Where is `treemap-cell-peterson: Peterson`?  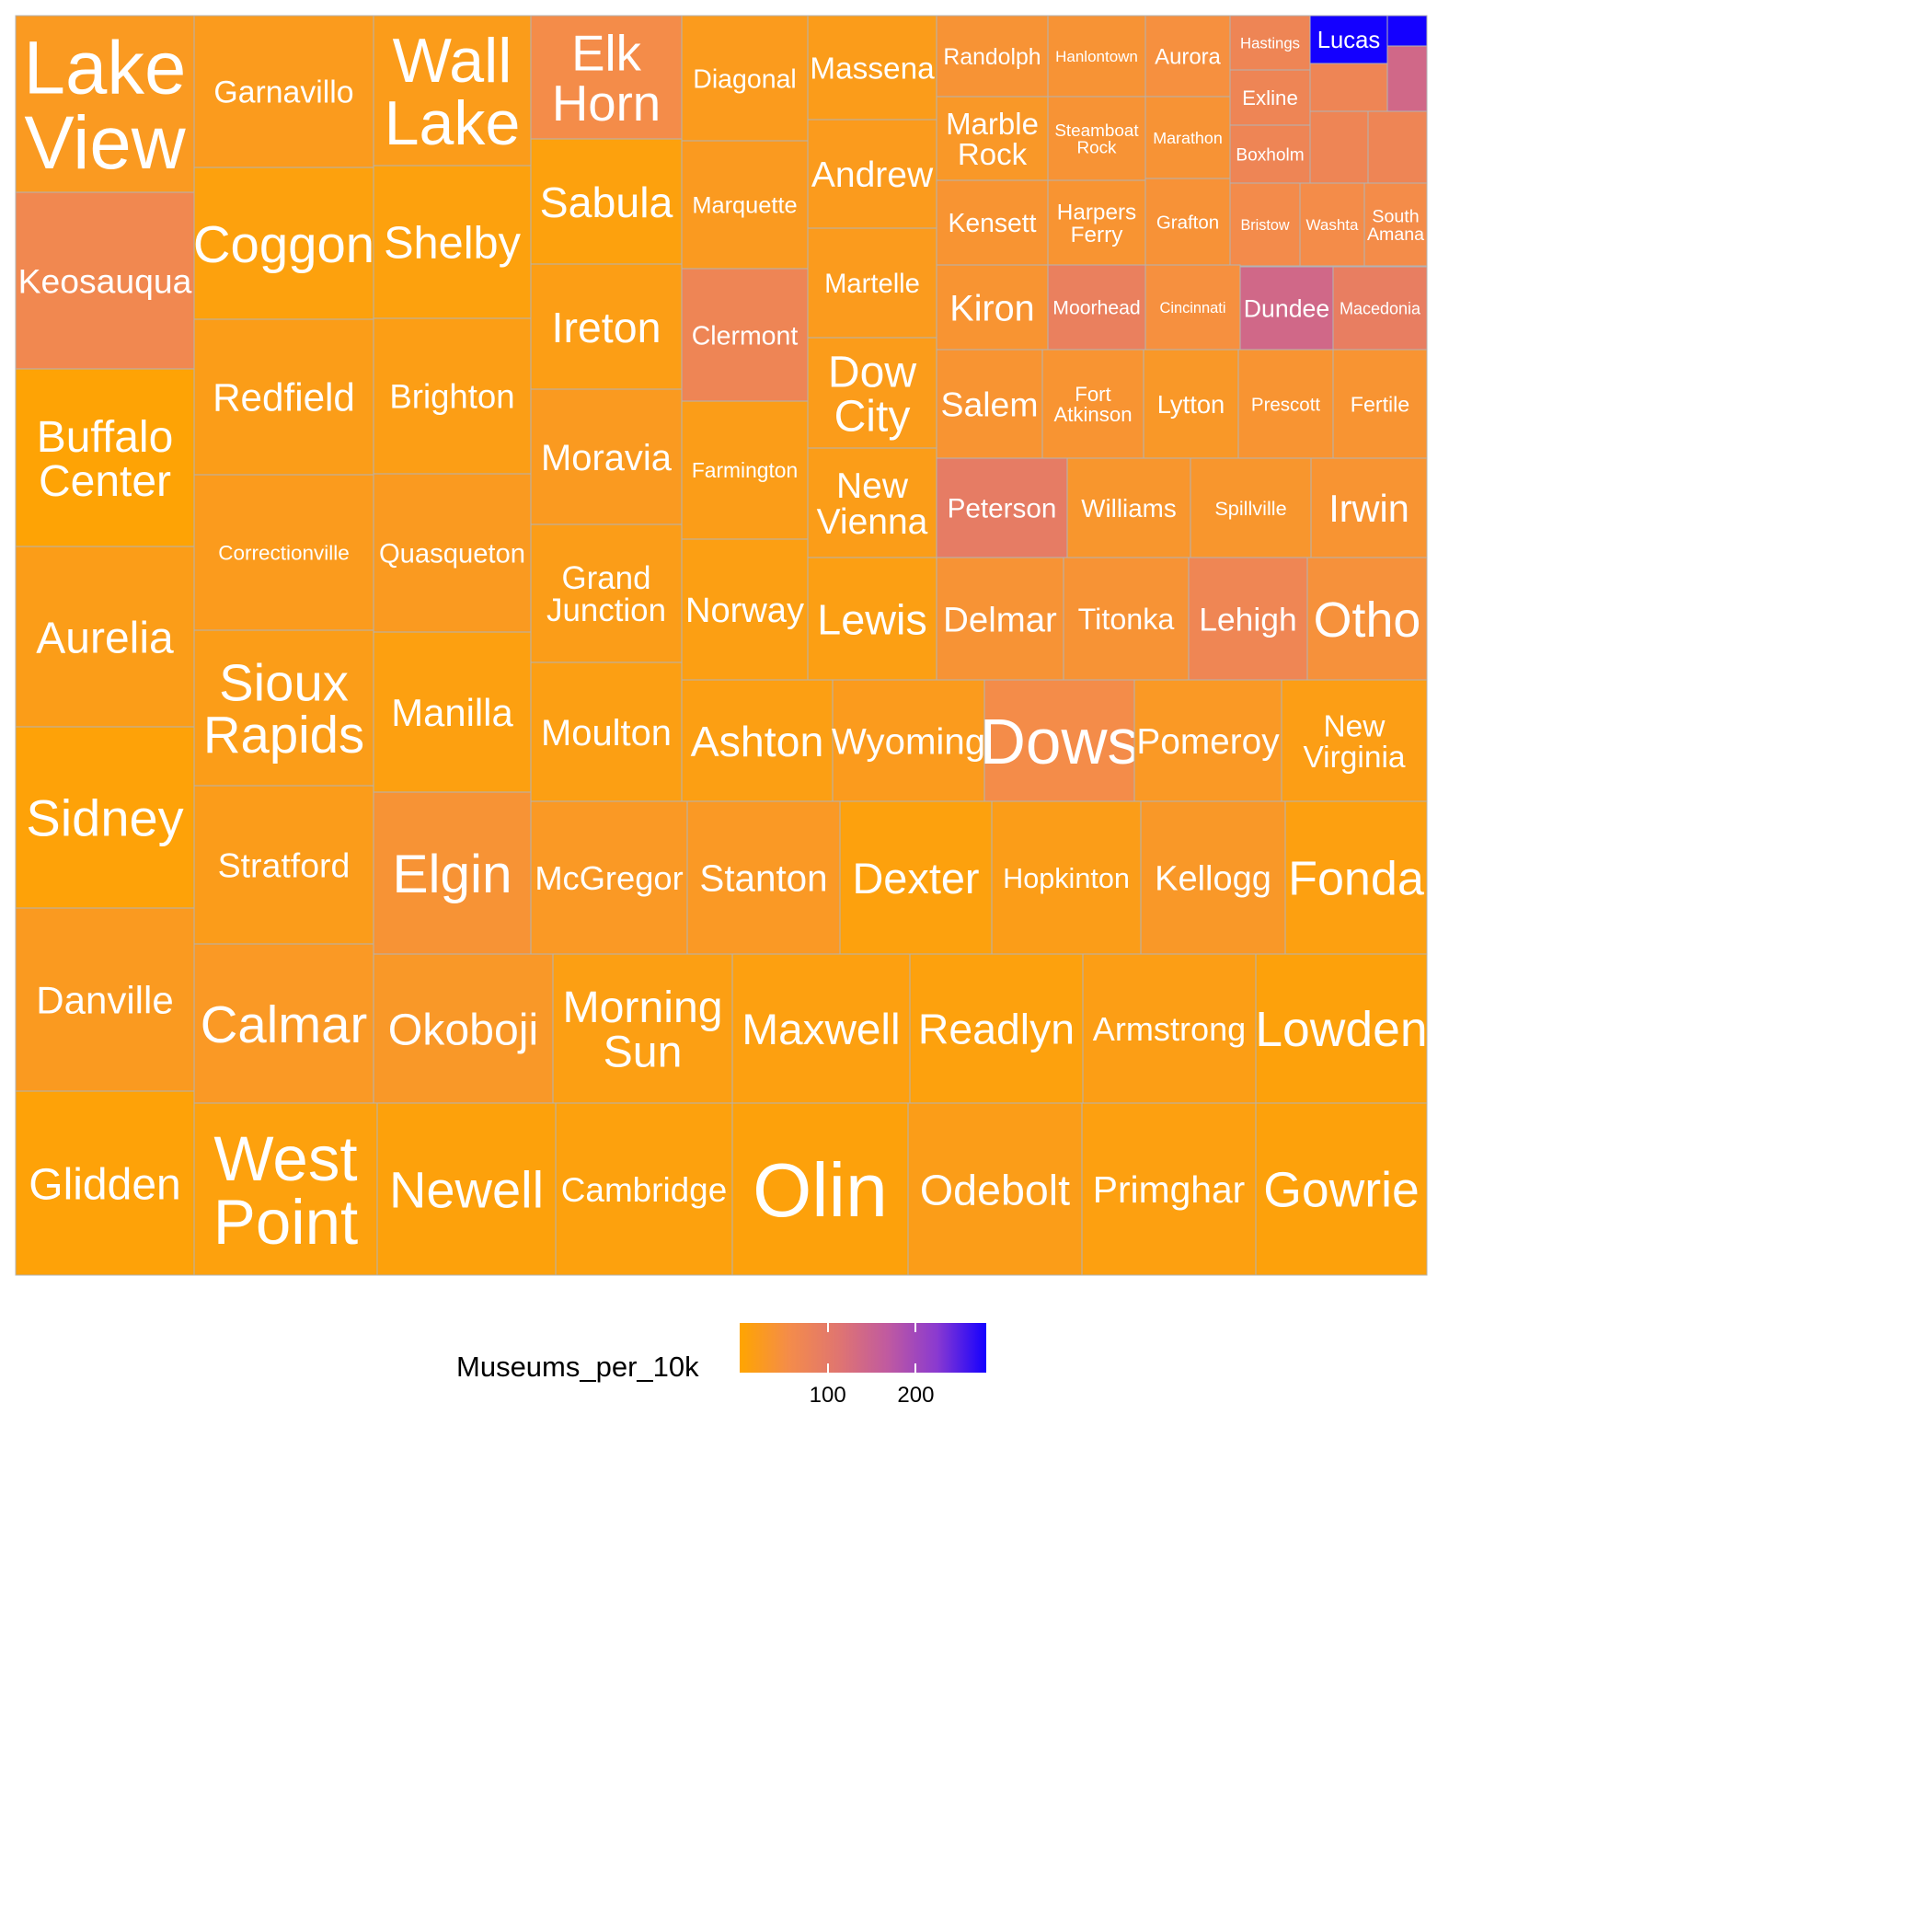
treemap-cell-peterson: Peterson is located at coordinates (1002, 507).